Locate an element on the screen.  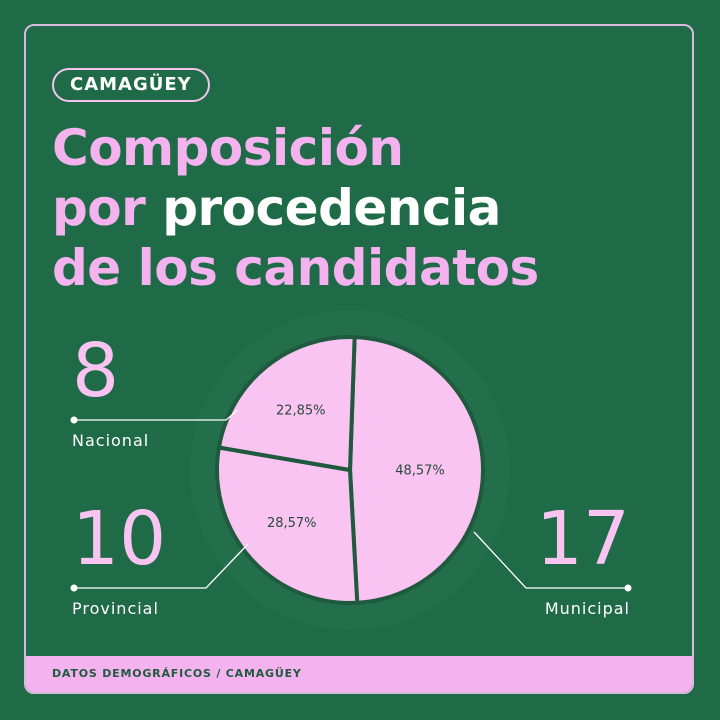
pie-percent-label-nacional: 22,85% is located at coordinates (301, 410).